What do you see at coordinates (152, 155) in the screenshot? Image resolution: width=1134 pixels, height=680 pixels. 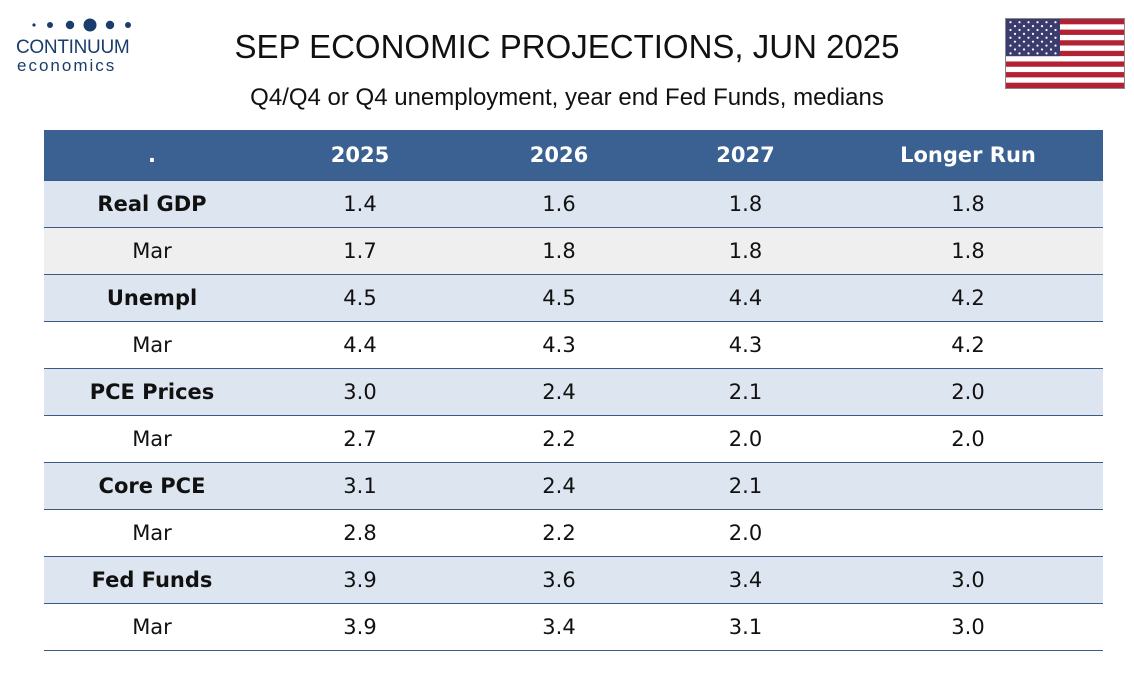 I see `column-header-0: .` at bounding box center [152, 155].